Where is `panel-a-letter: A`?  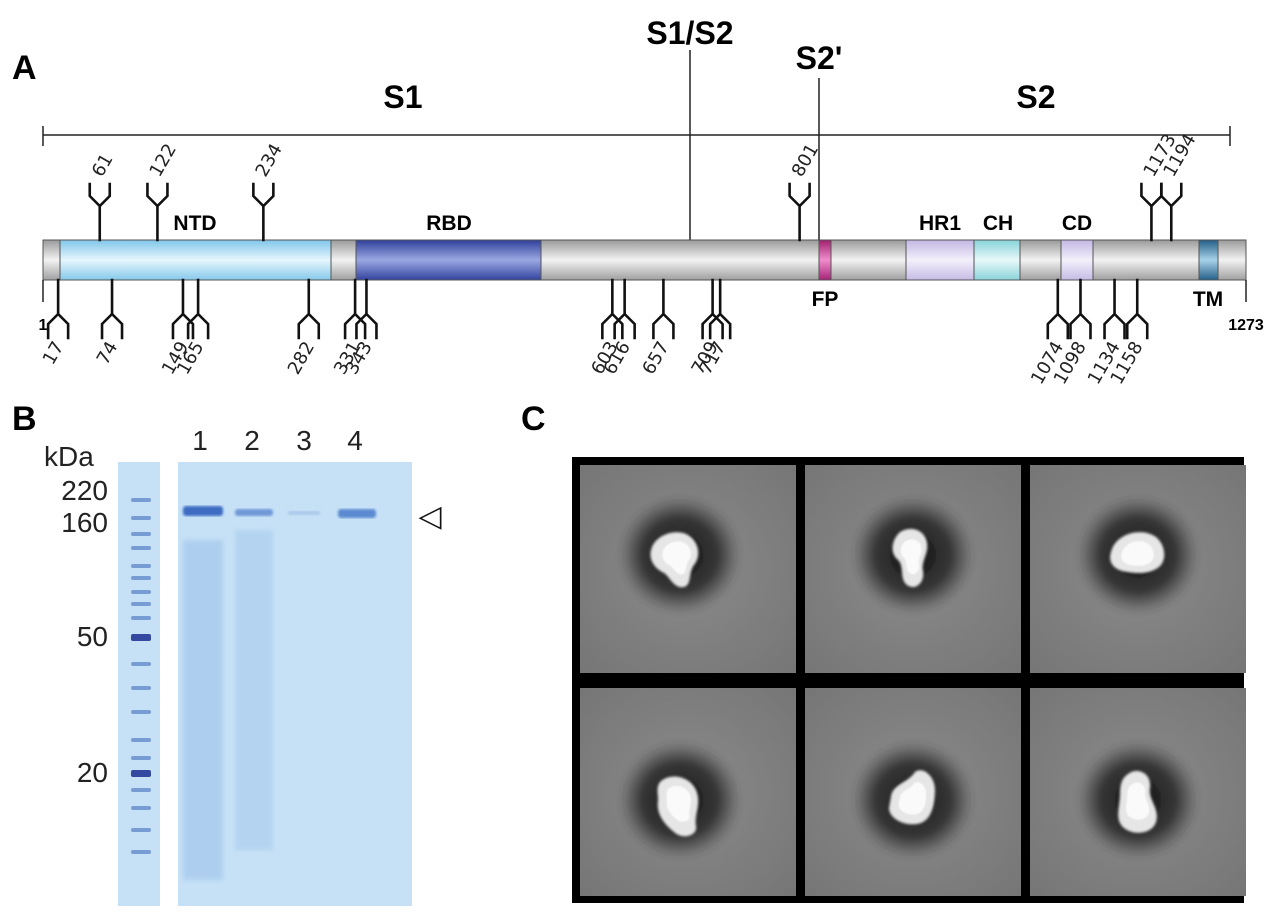 panel-a-letter: A is located at coordinates (24, 68).